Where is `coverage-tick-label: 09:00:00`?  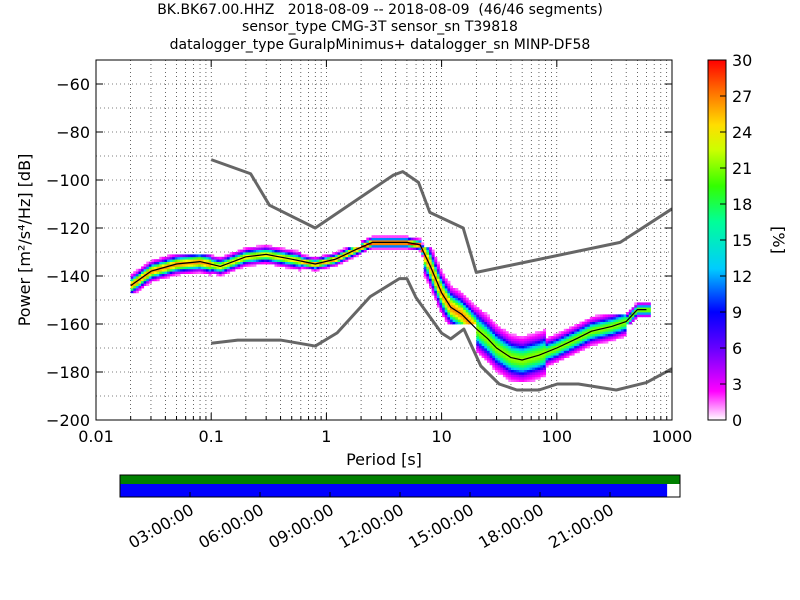 coverage-tick-label: 09:00:00 is located at coordinates (301, 526).